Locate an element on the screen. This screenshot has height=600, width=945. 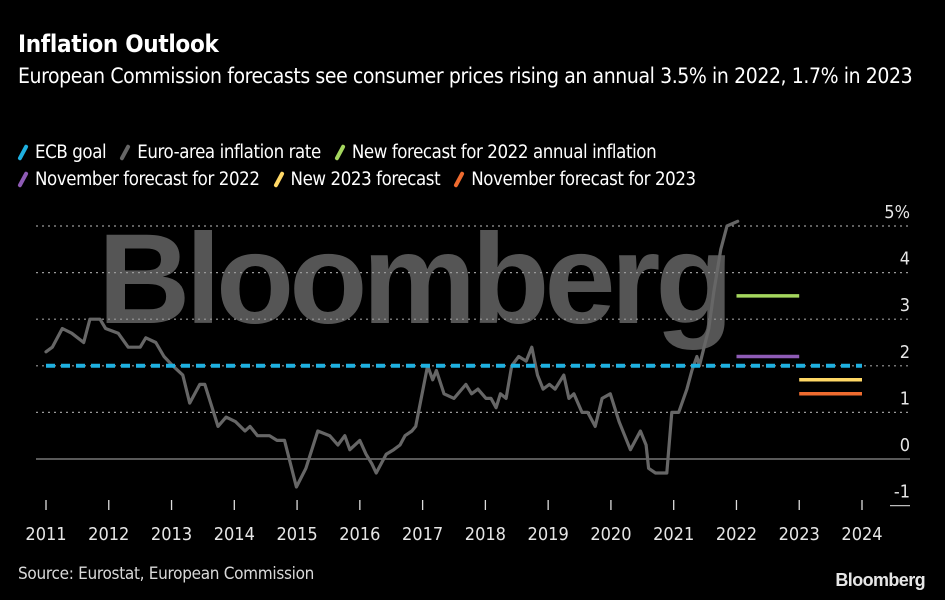
legend-label: November forecast for 2022 is located at coordinates (147, 179).